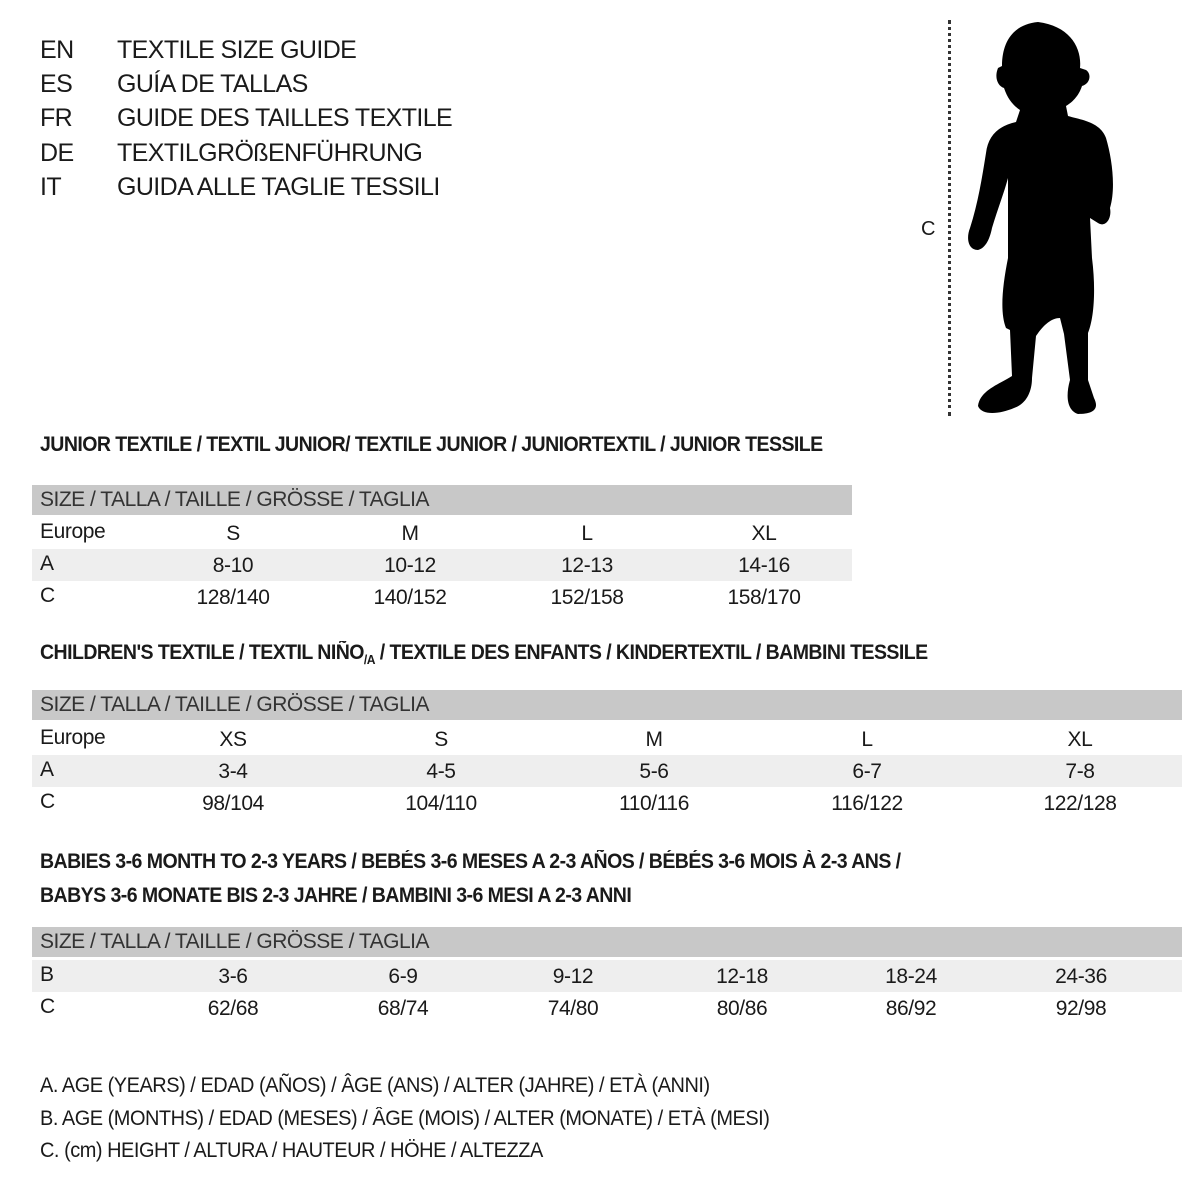 The width and height of the screenshot is (1200, 1200). I want to click on table-cell: 128/140, so click(233, 597).